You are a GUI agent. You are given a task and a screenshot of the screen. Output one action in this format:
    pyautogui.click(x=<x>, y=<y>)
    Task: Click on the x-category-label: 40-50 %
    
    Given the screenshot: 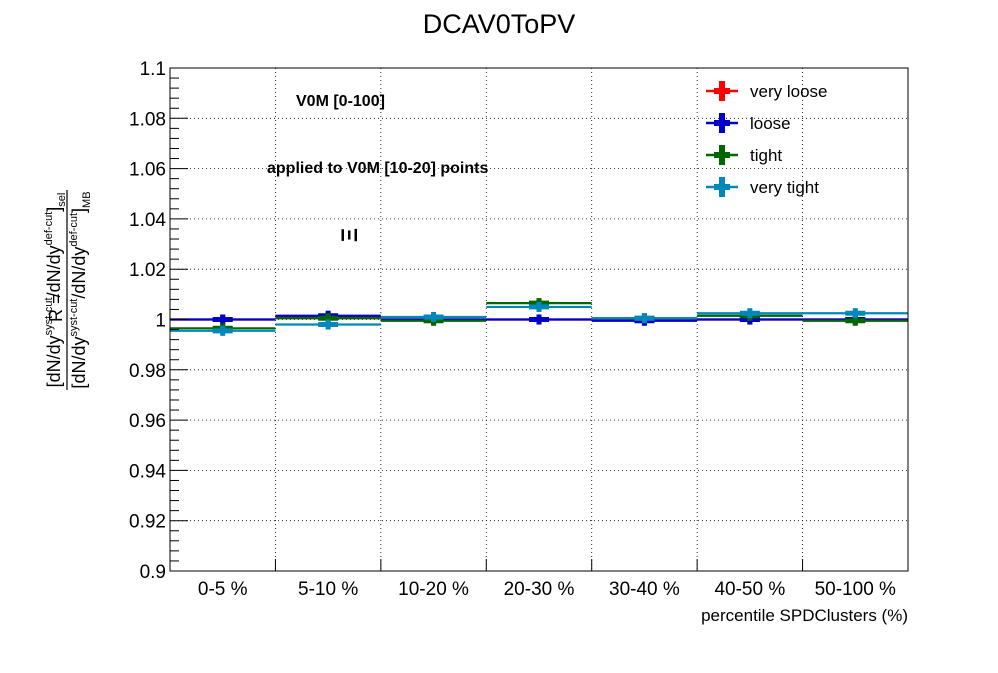 What is the action you would take?
    pyautogui.click(x=749, y=589)
    